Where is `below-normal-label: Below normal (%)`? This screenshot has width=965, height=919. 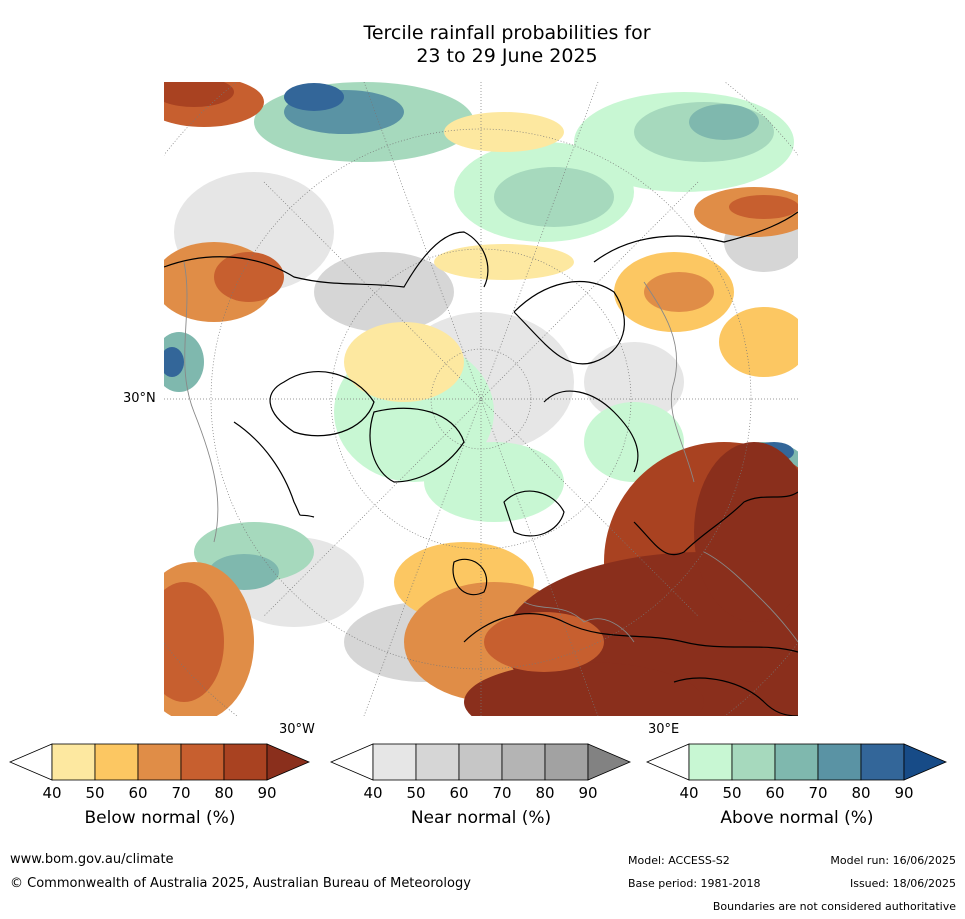 below-normal-label: Below normal (%) is located at coordinates (160, 818).